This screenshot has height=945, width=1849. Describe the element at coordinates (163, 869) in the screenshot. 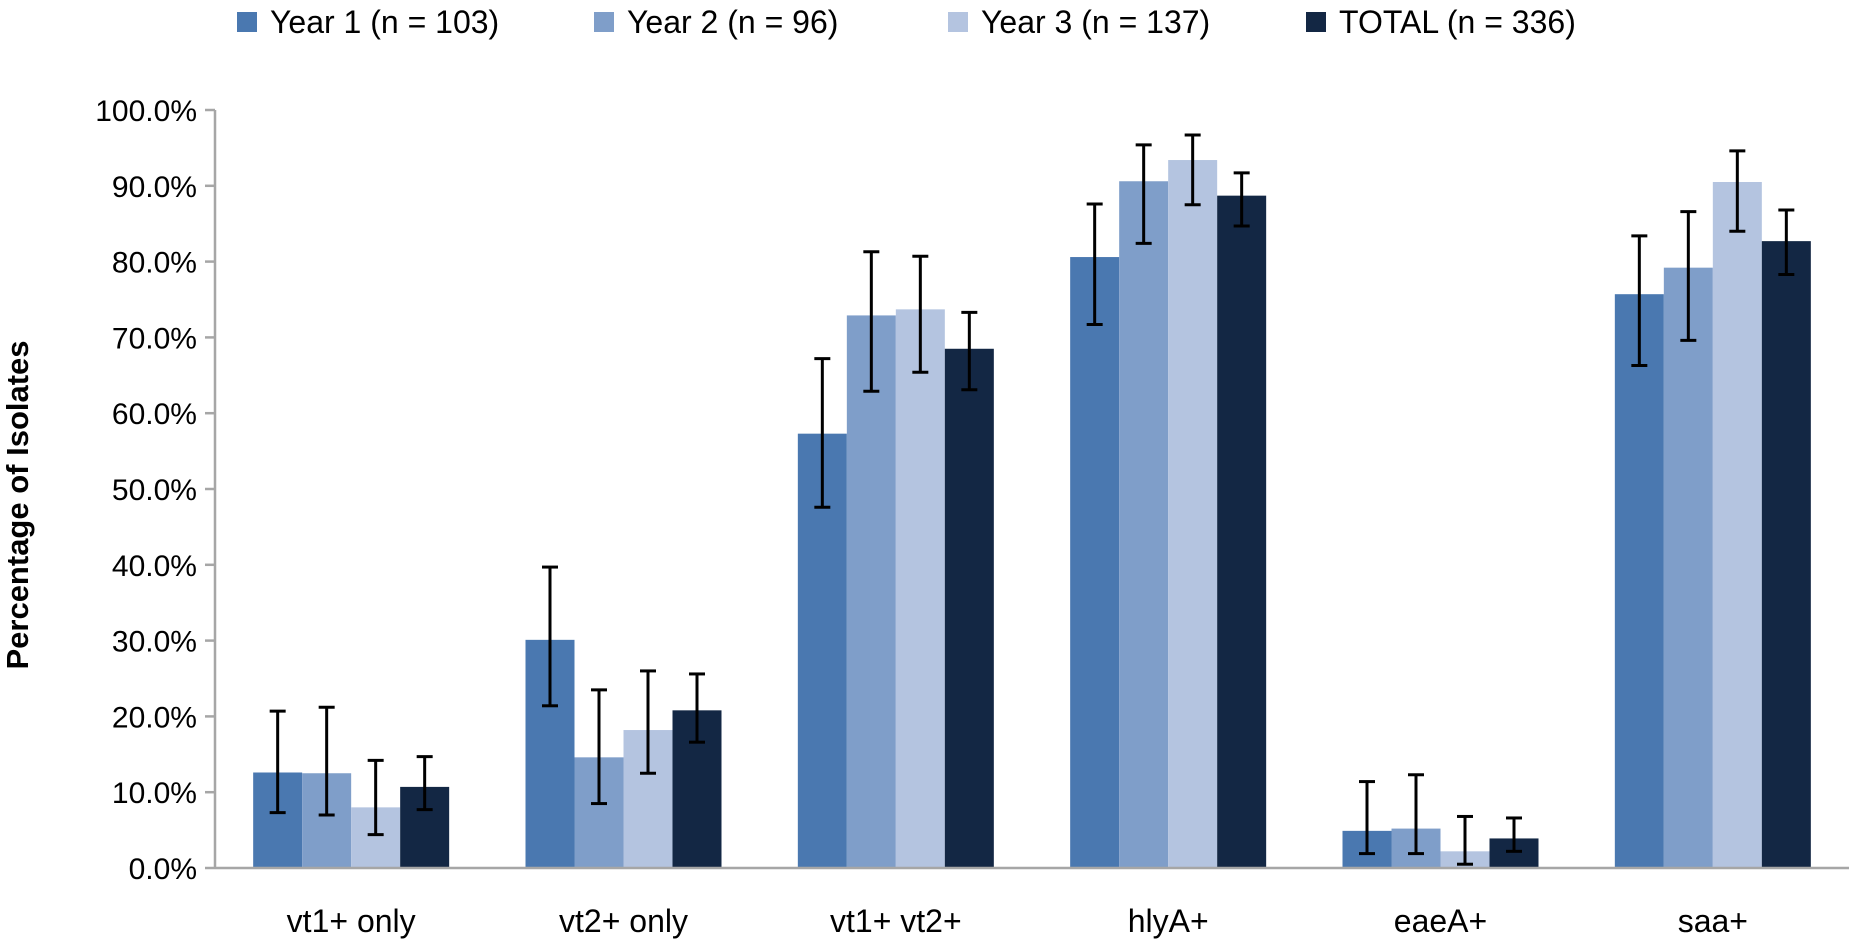

I see `y-tick-label: 0.0%` at that location.